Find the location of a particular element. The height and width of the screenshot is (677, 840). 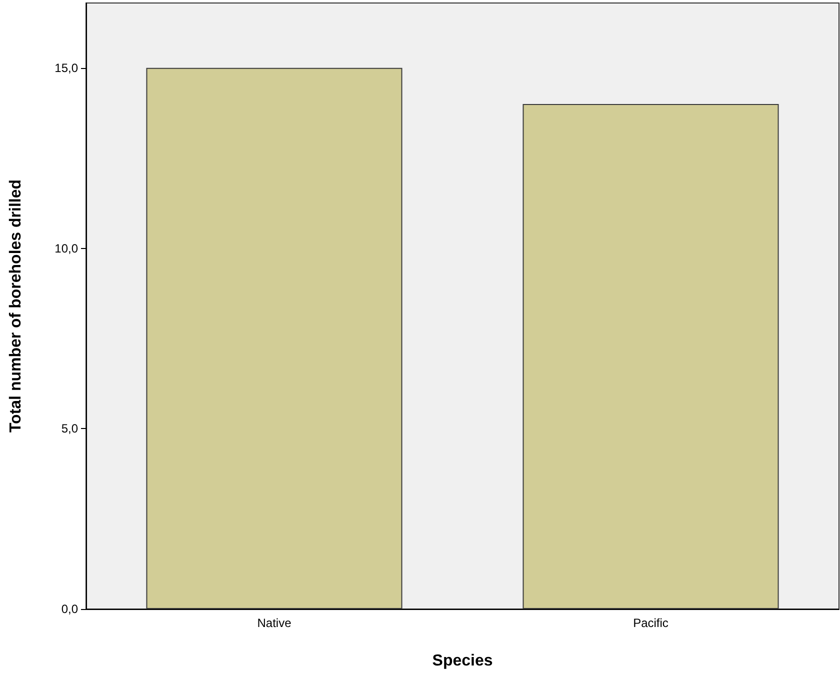

y-tick-label: 10,0 is located at coordinates (66, 248).